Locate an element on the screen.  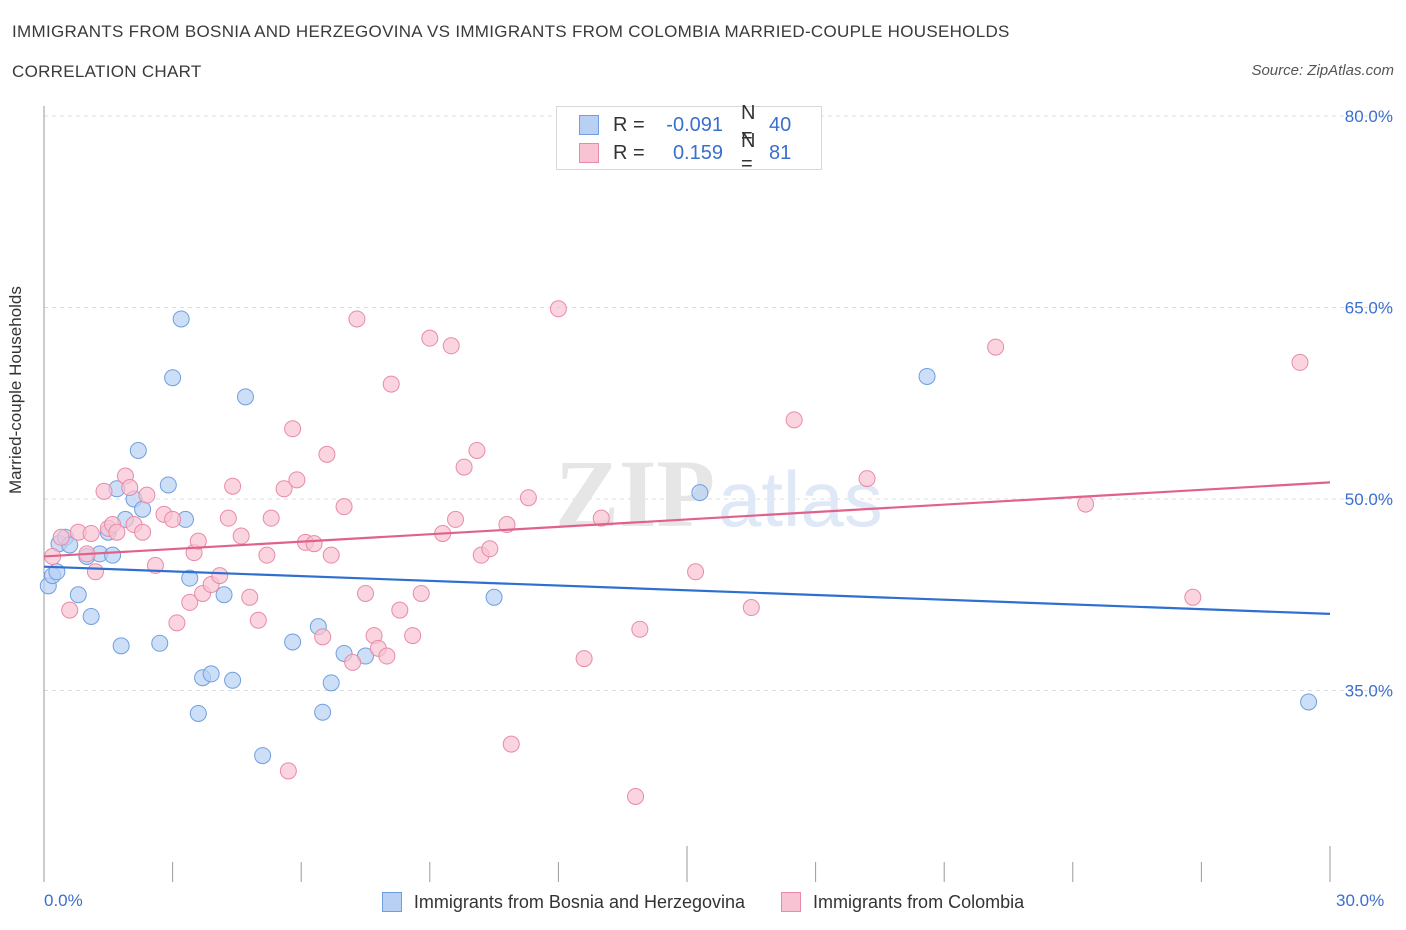
stats-legend: R = -0.091 N = 40 R = 0.159 N = 81 is located at coordinates (689, 138).